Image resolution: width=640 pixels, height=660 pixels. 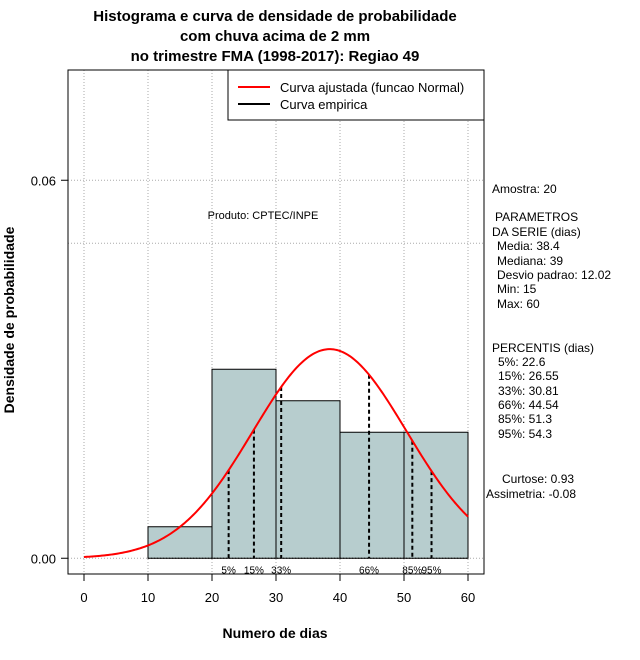 I want to click on legend-box, so click(x=356, y=95).